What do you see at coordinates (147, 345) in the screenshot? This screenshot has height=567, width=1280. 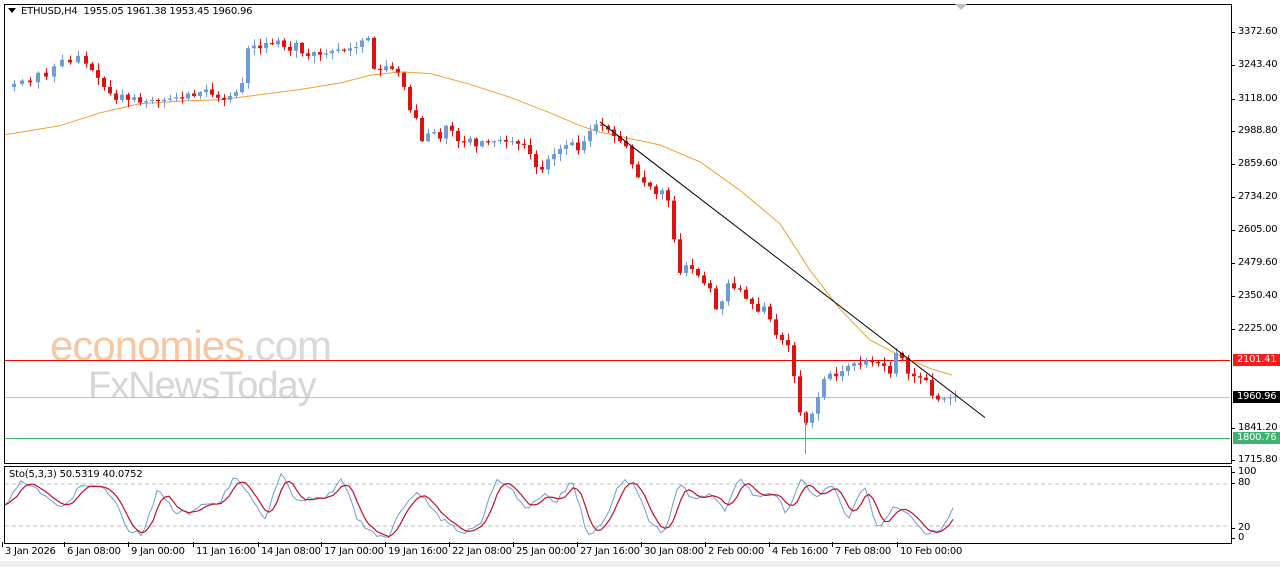 I see `watermark-main-text: economies` at bounding box center [147, 345].